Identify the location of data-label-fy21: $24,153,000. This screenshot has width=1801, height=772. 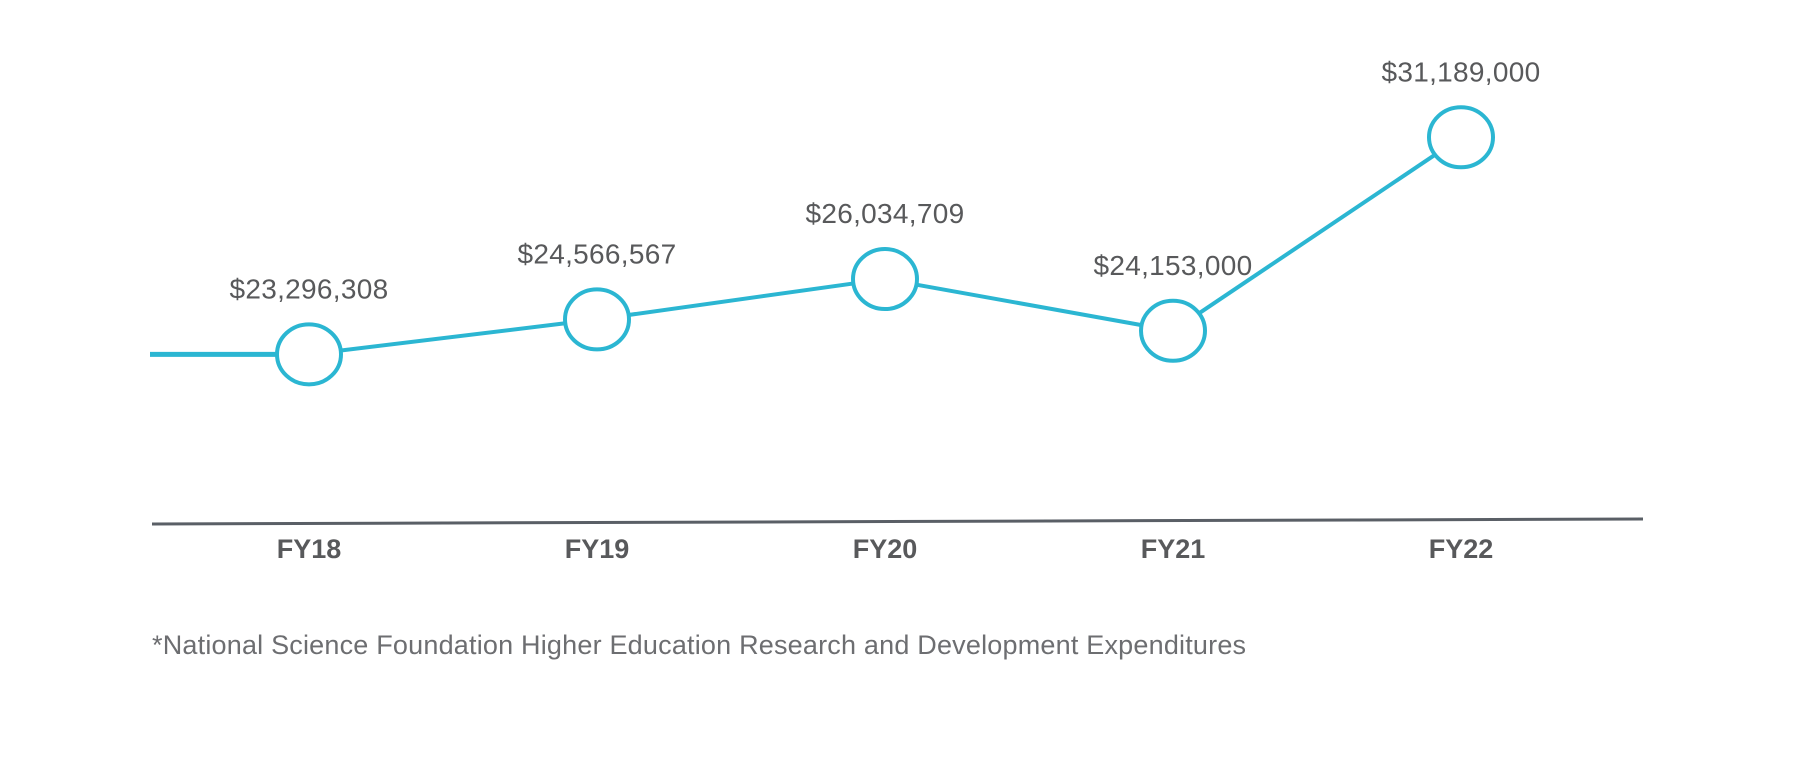
(1172, 265).